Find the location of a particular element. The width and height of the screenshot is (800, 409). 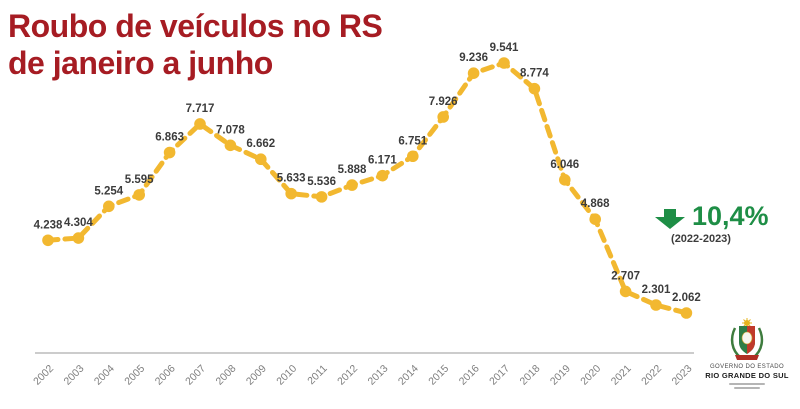

data-label-2016: 9.236 is located at coordinates (473, 58).